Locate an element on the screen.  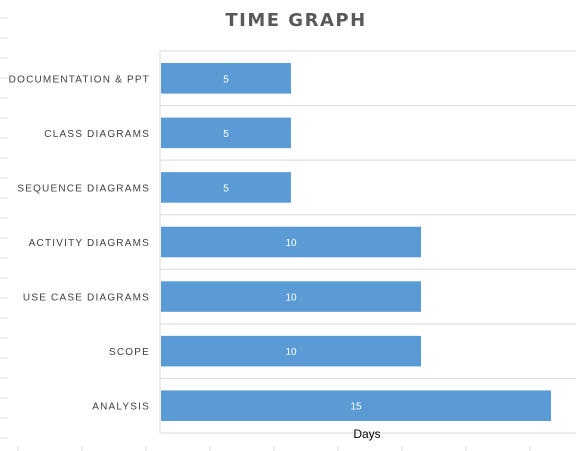
category-label: CLASS DIAGRAMS is located at coordinates (97, 134).